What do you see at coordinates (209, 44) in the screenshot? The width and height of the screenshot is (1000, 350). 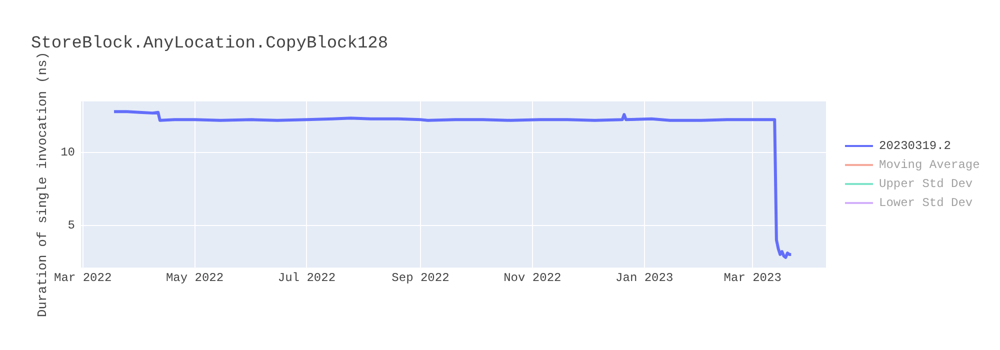 I see `chart-title: StoreBlock.AnyLocation.CopyBlock128` at bounding box center [209, 44].